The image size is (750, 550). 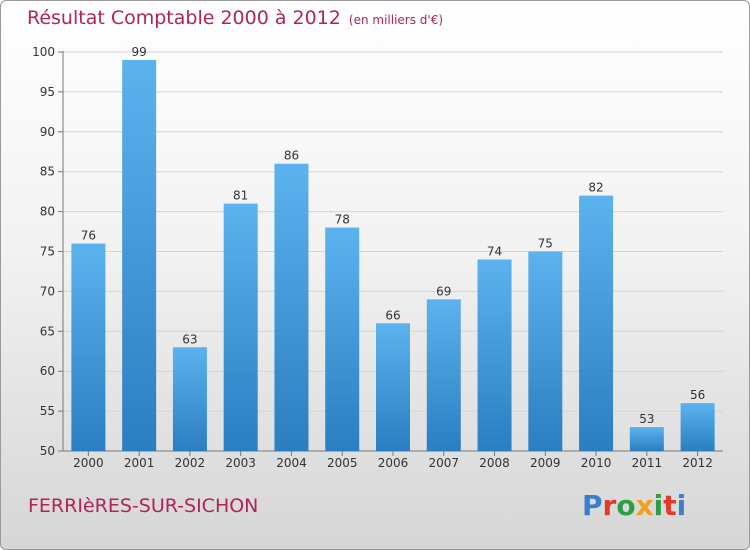 What do you see at coordinates (47, 252) in the screenshot?
I see `y-tick-label: 75` at bounding box center [47, 252].